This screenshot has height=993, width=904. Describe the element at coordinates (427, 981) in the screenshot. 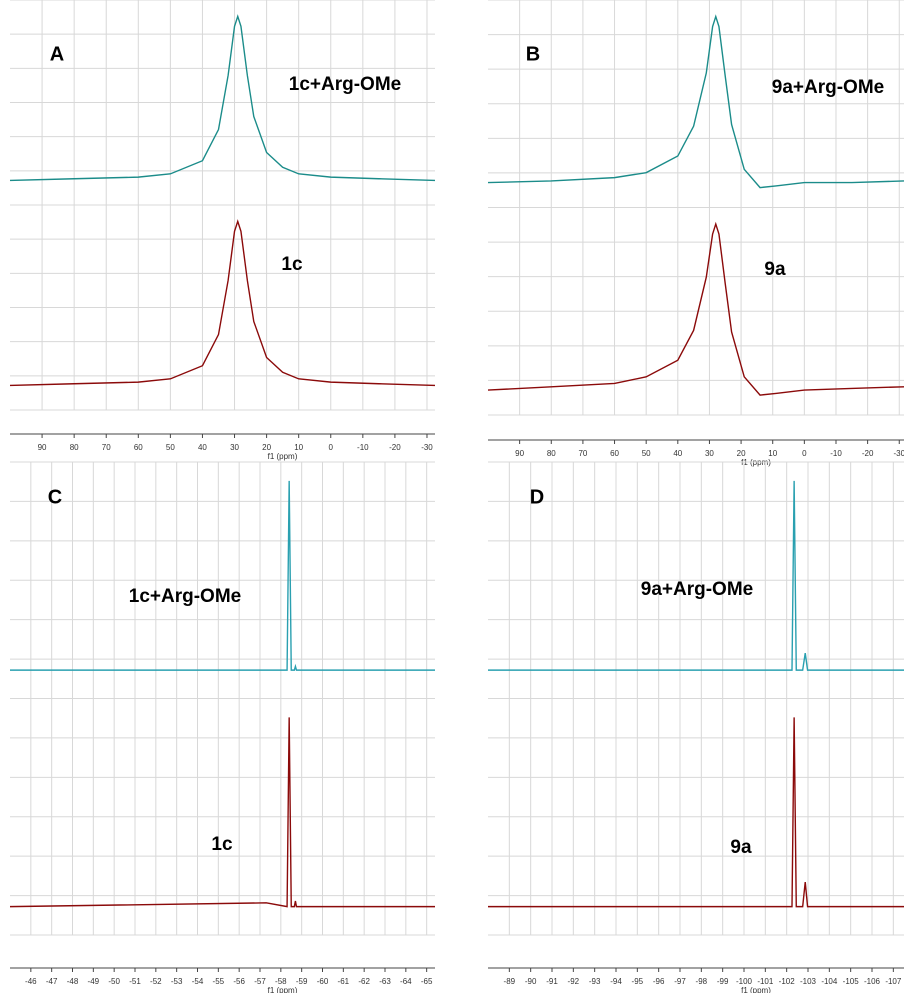

I see `x-tick-label: -65` at that location.